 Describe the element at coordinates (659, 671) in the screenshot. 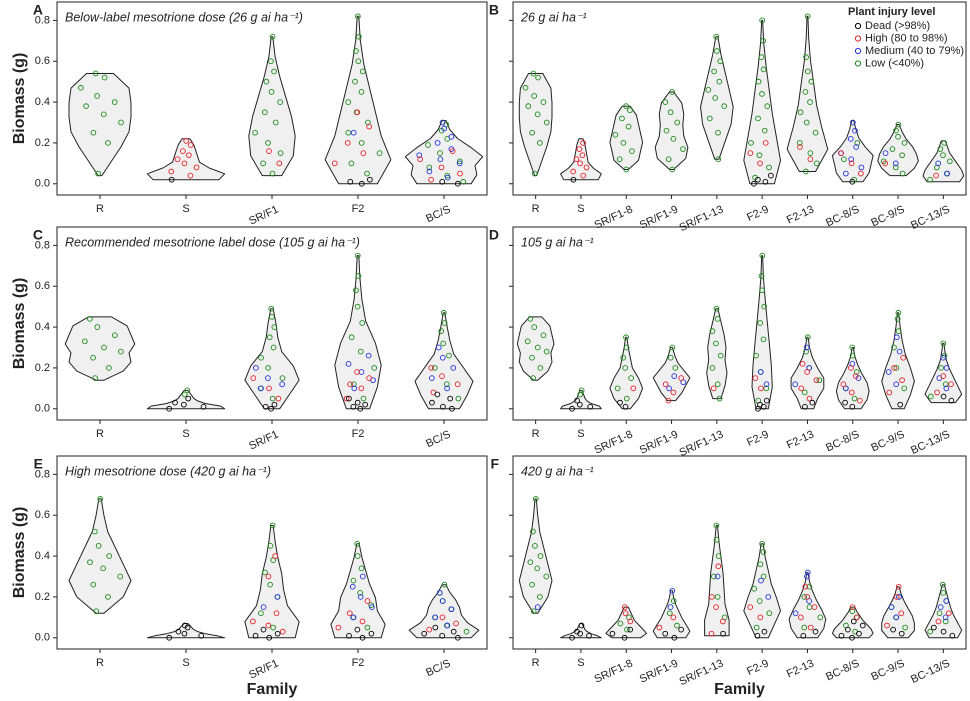

I see `x-tick-label: SR/F1-9` at that location.